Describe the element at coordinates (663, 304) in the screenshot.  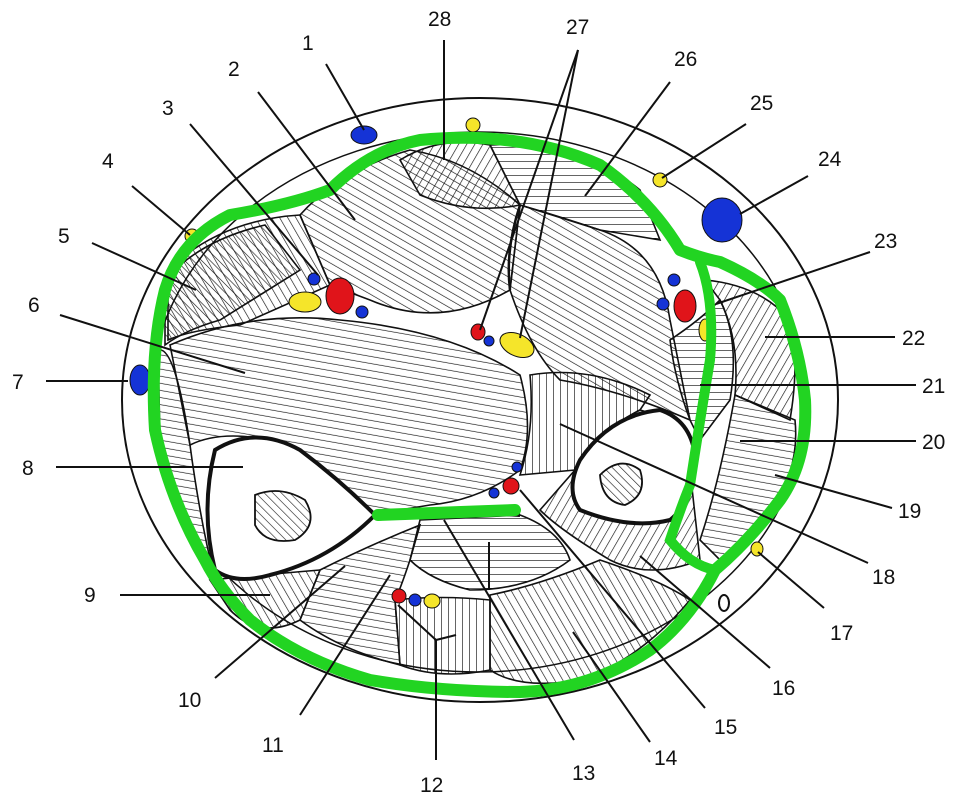
I see `vein-23b` at that location.